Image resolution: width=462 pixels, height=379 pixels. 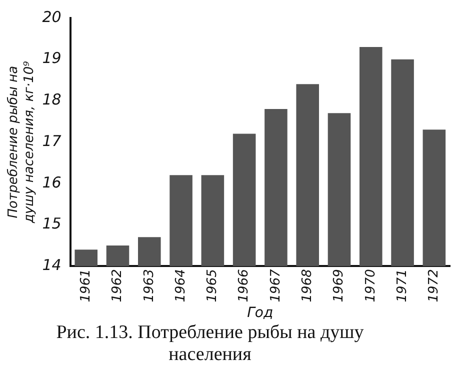 I want to click on x-tick-label: 1968, so click(x=307, y=285).